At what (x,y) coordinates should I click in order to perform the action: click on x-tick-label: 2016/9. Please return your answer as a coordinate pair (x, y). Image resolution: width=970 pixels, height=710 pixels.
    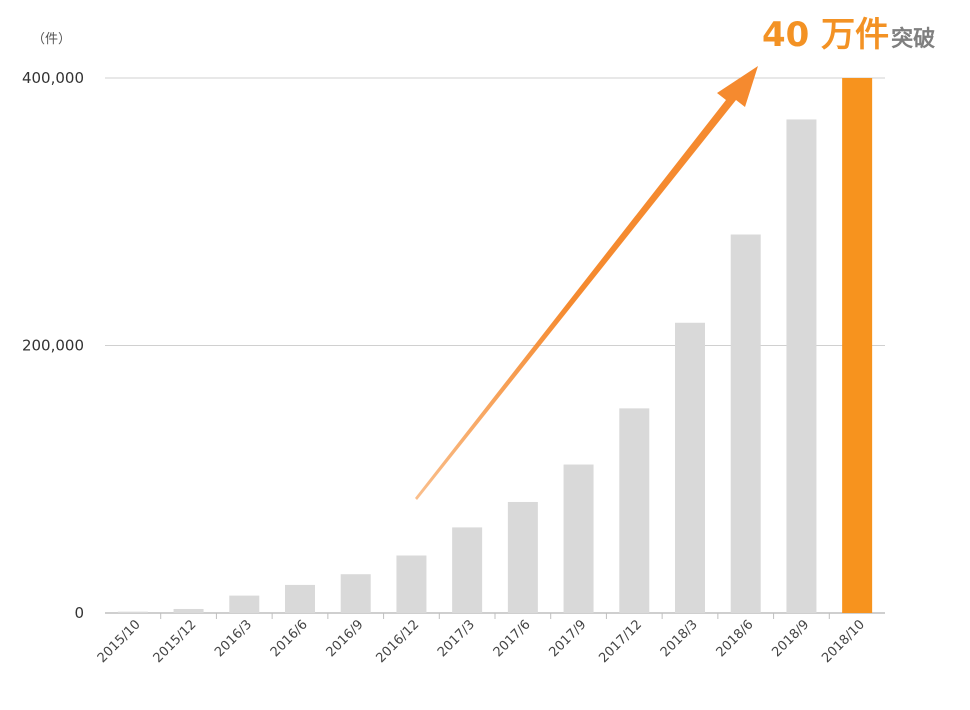
    Looking at the image, I should click on (345, 638).